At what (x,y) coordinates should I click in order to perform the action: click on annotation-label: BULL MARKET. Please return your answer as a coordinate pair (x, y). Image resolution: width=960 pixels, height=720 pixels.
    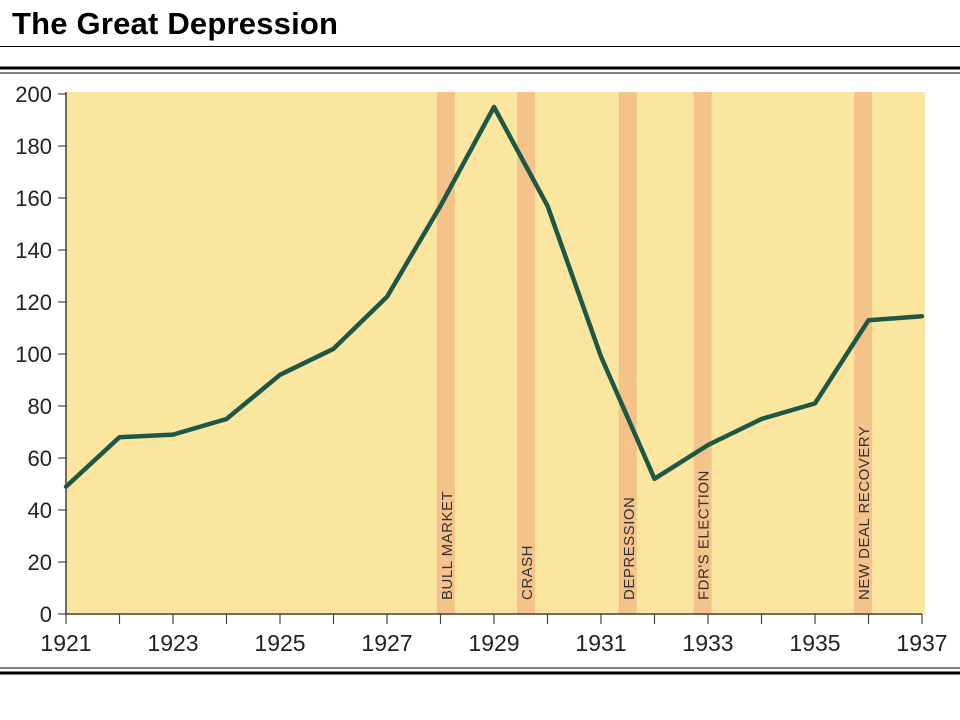
    Looking at the image, I should click on (447, 545).